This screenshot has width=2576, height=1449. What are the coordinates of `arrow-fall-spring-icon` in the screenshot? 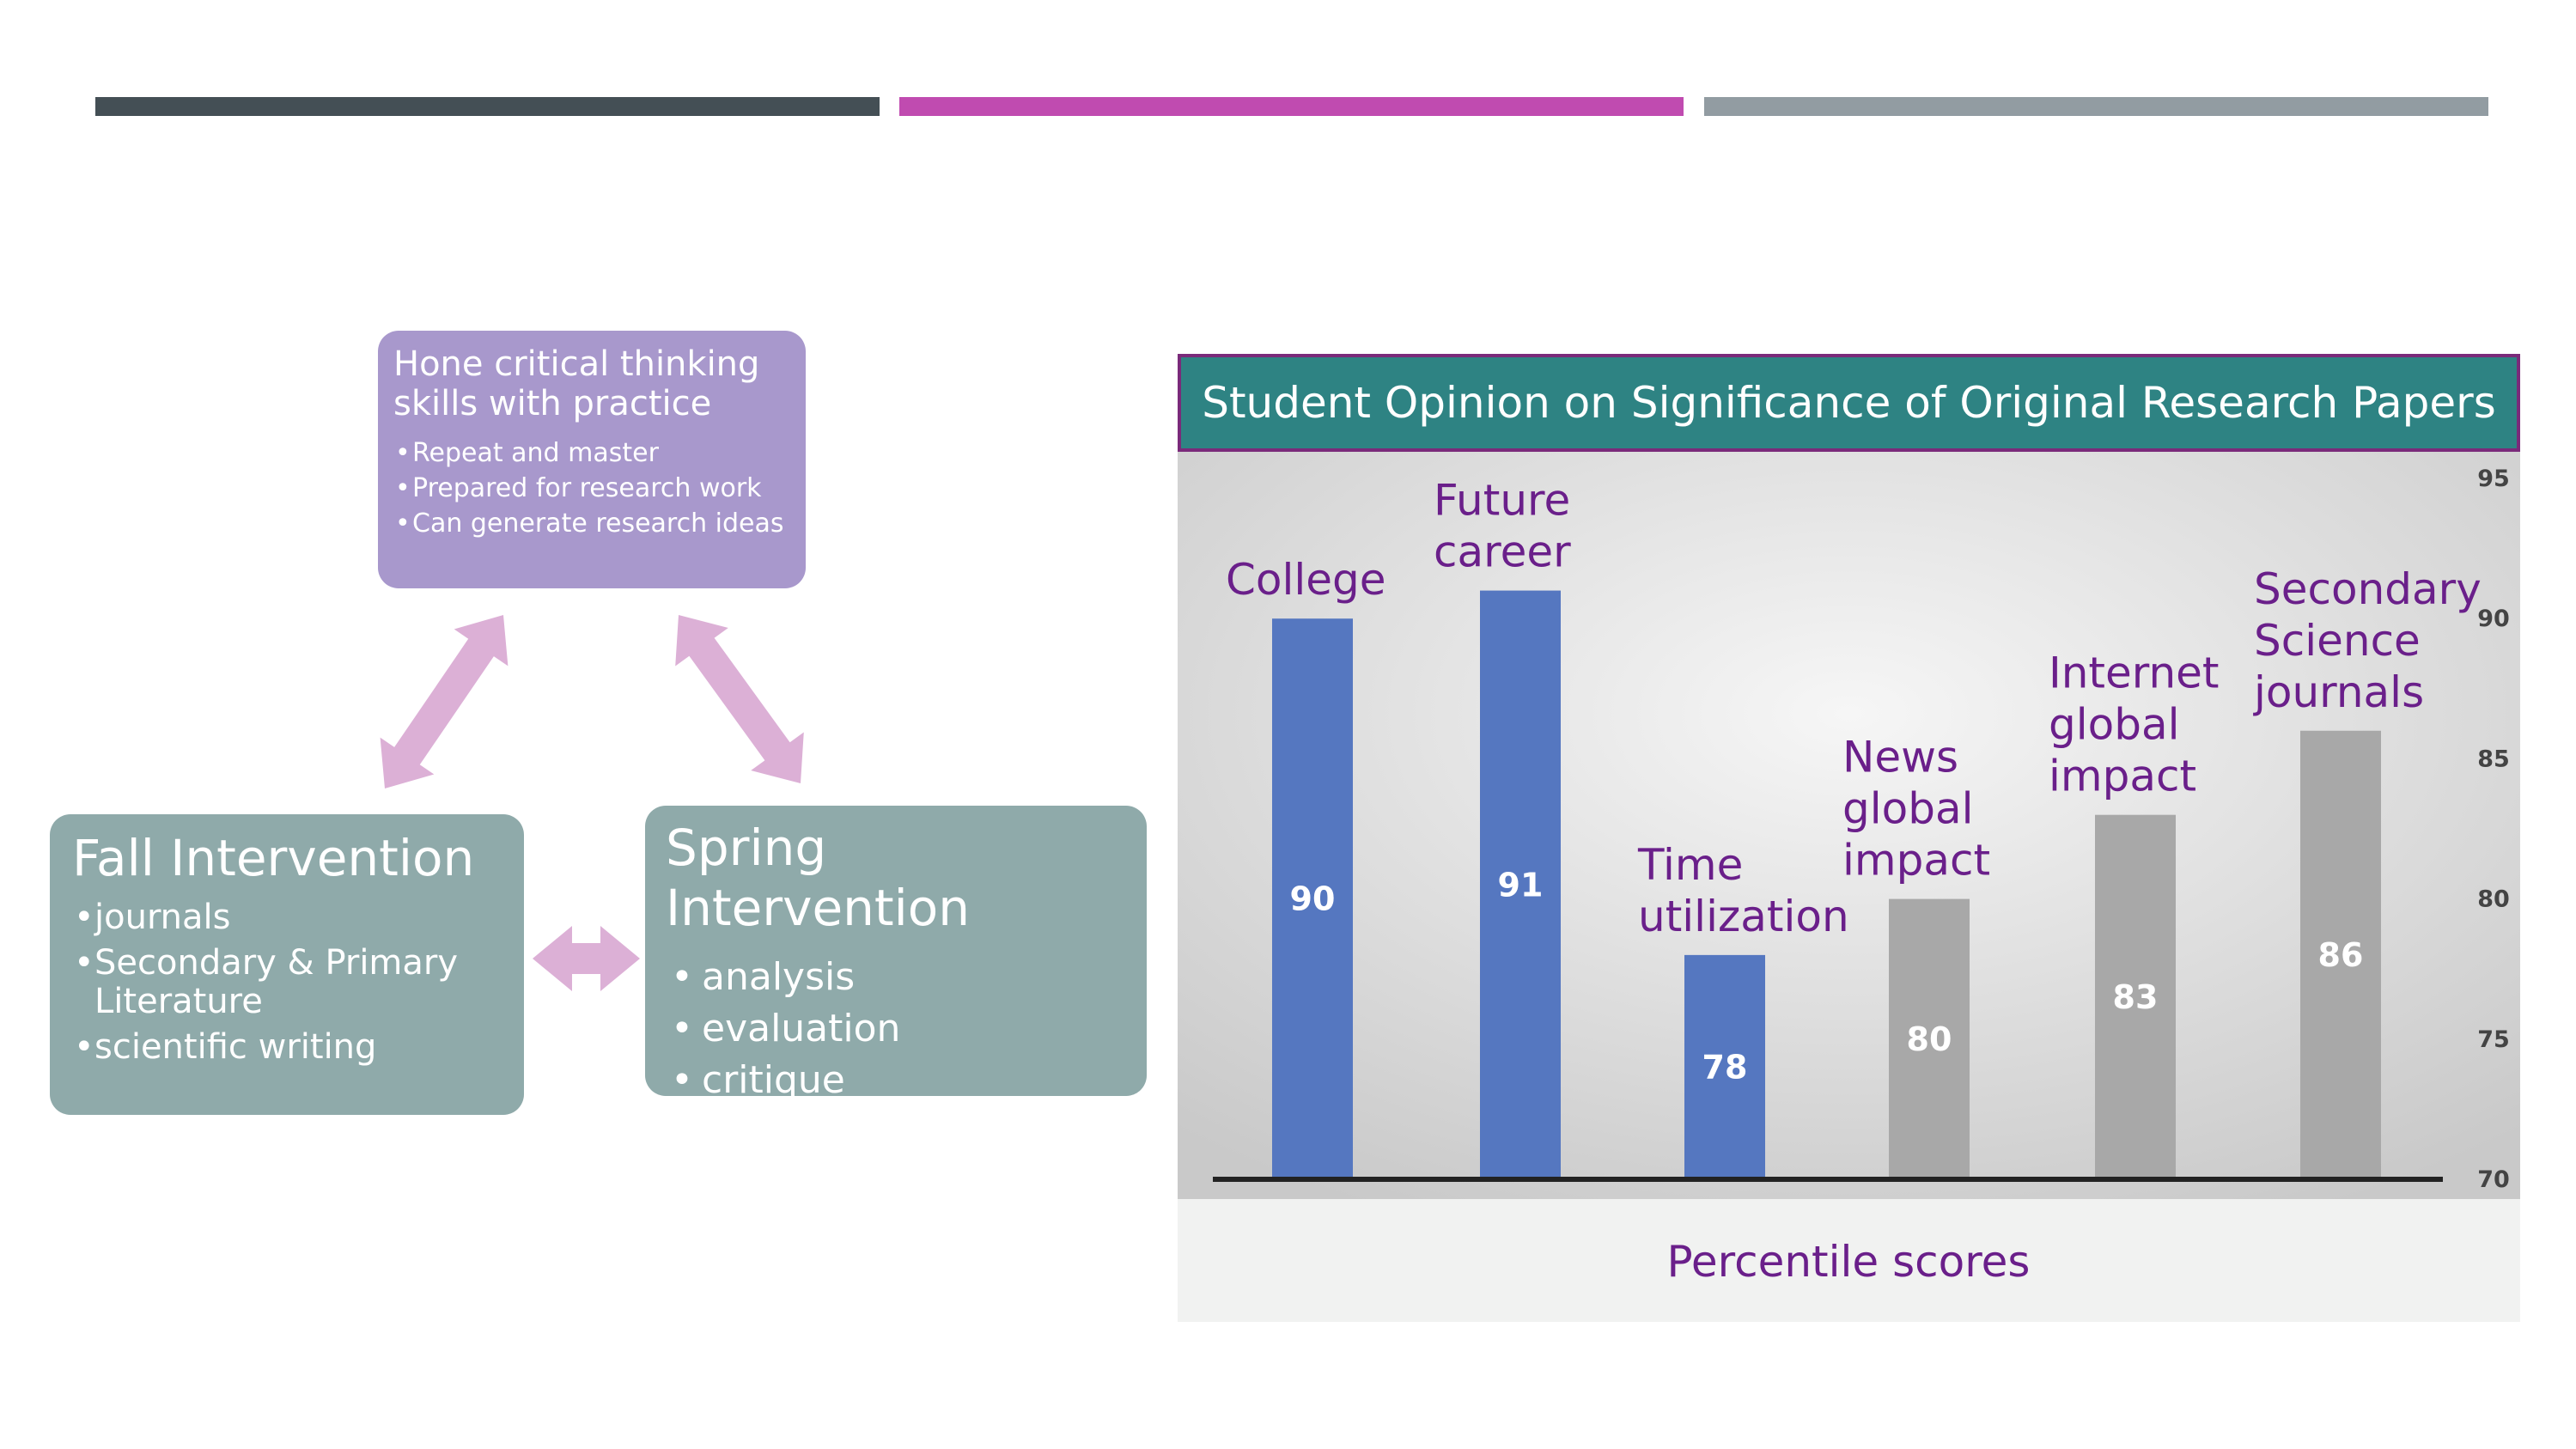 It's located at (586, 958).